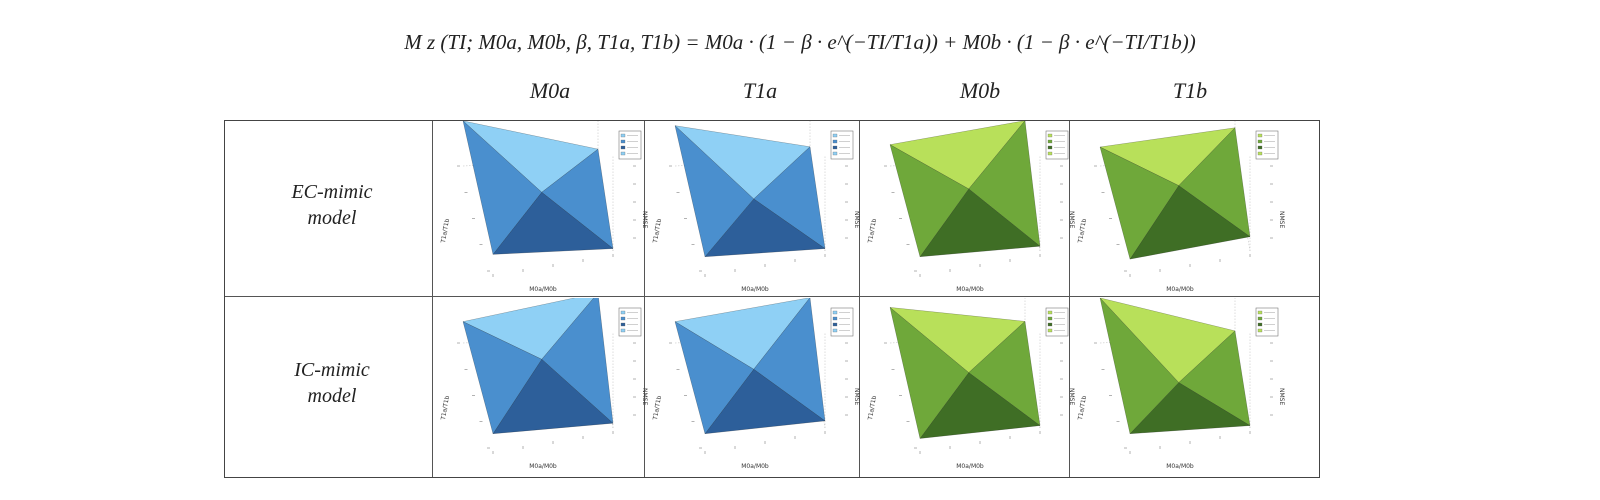  I want to click on surface-plot-ic-m0b: NMSE M0a/M0b T1a/T1b, so click(969, 386).